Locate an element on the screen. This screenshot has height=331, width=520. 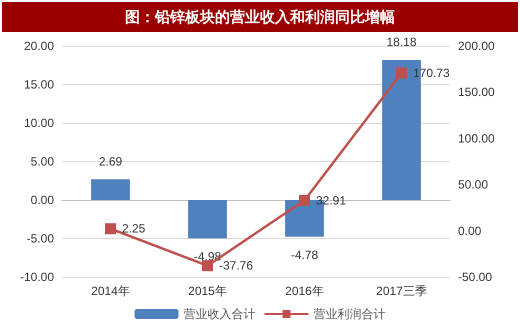
data-label: -4.78 is located at coordinates (304, 255).